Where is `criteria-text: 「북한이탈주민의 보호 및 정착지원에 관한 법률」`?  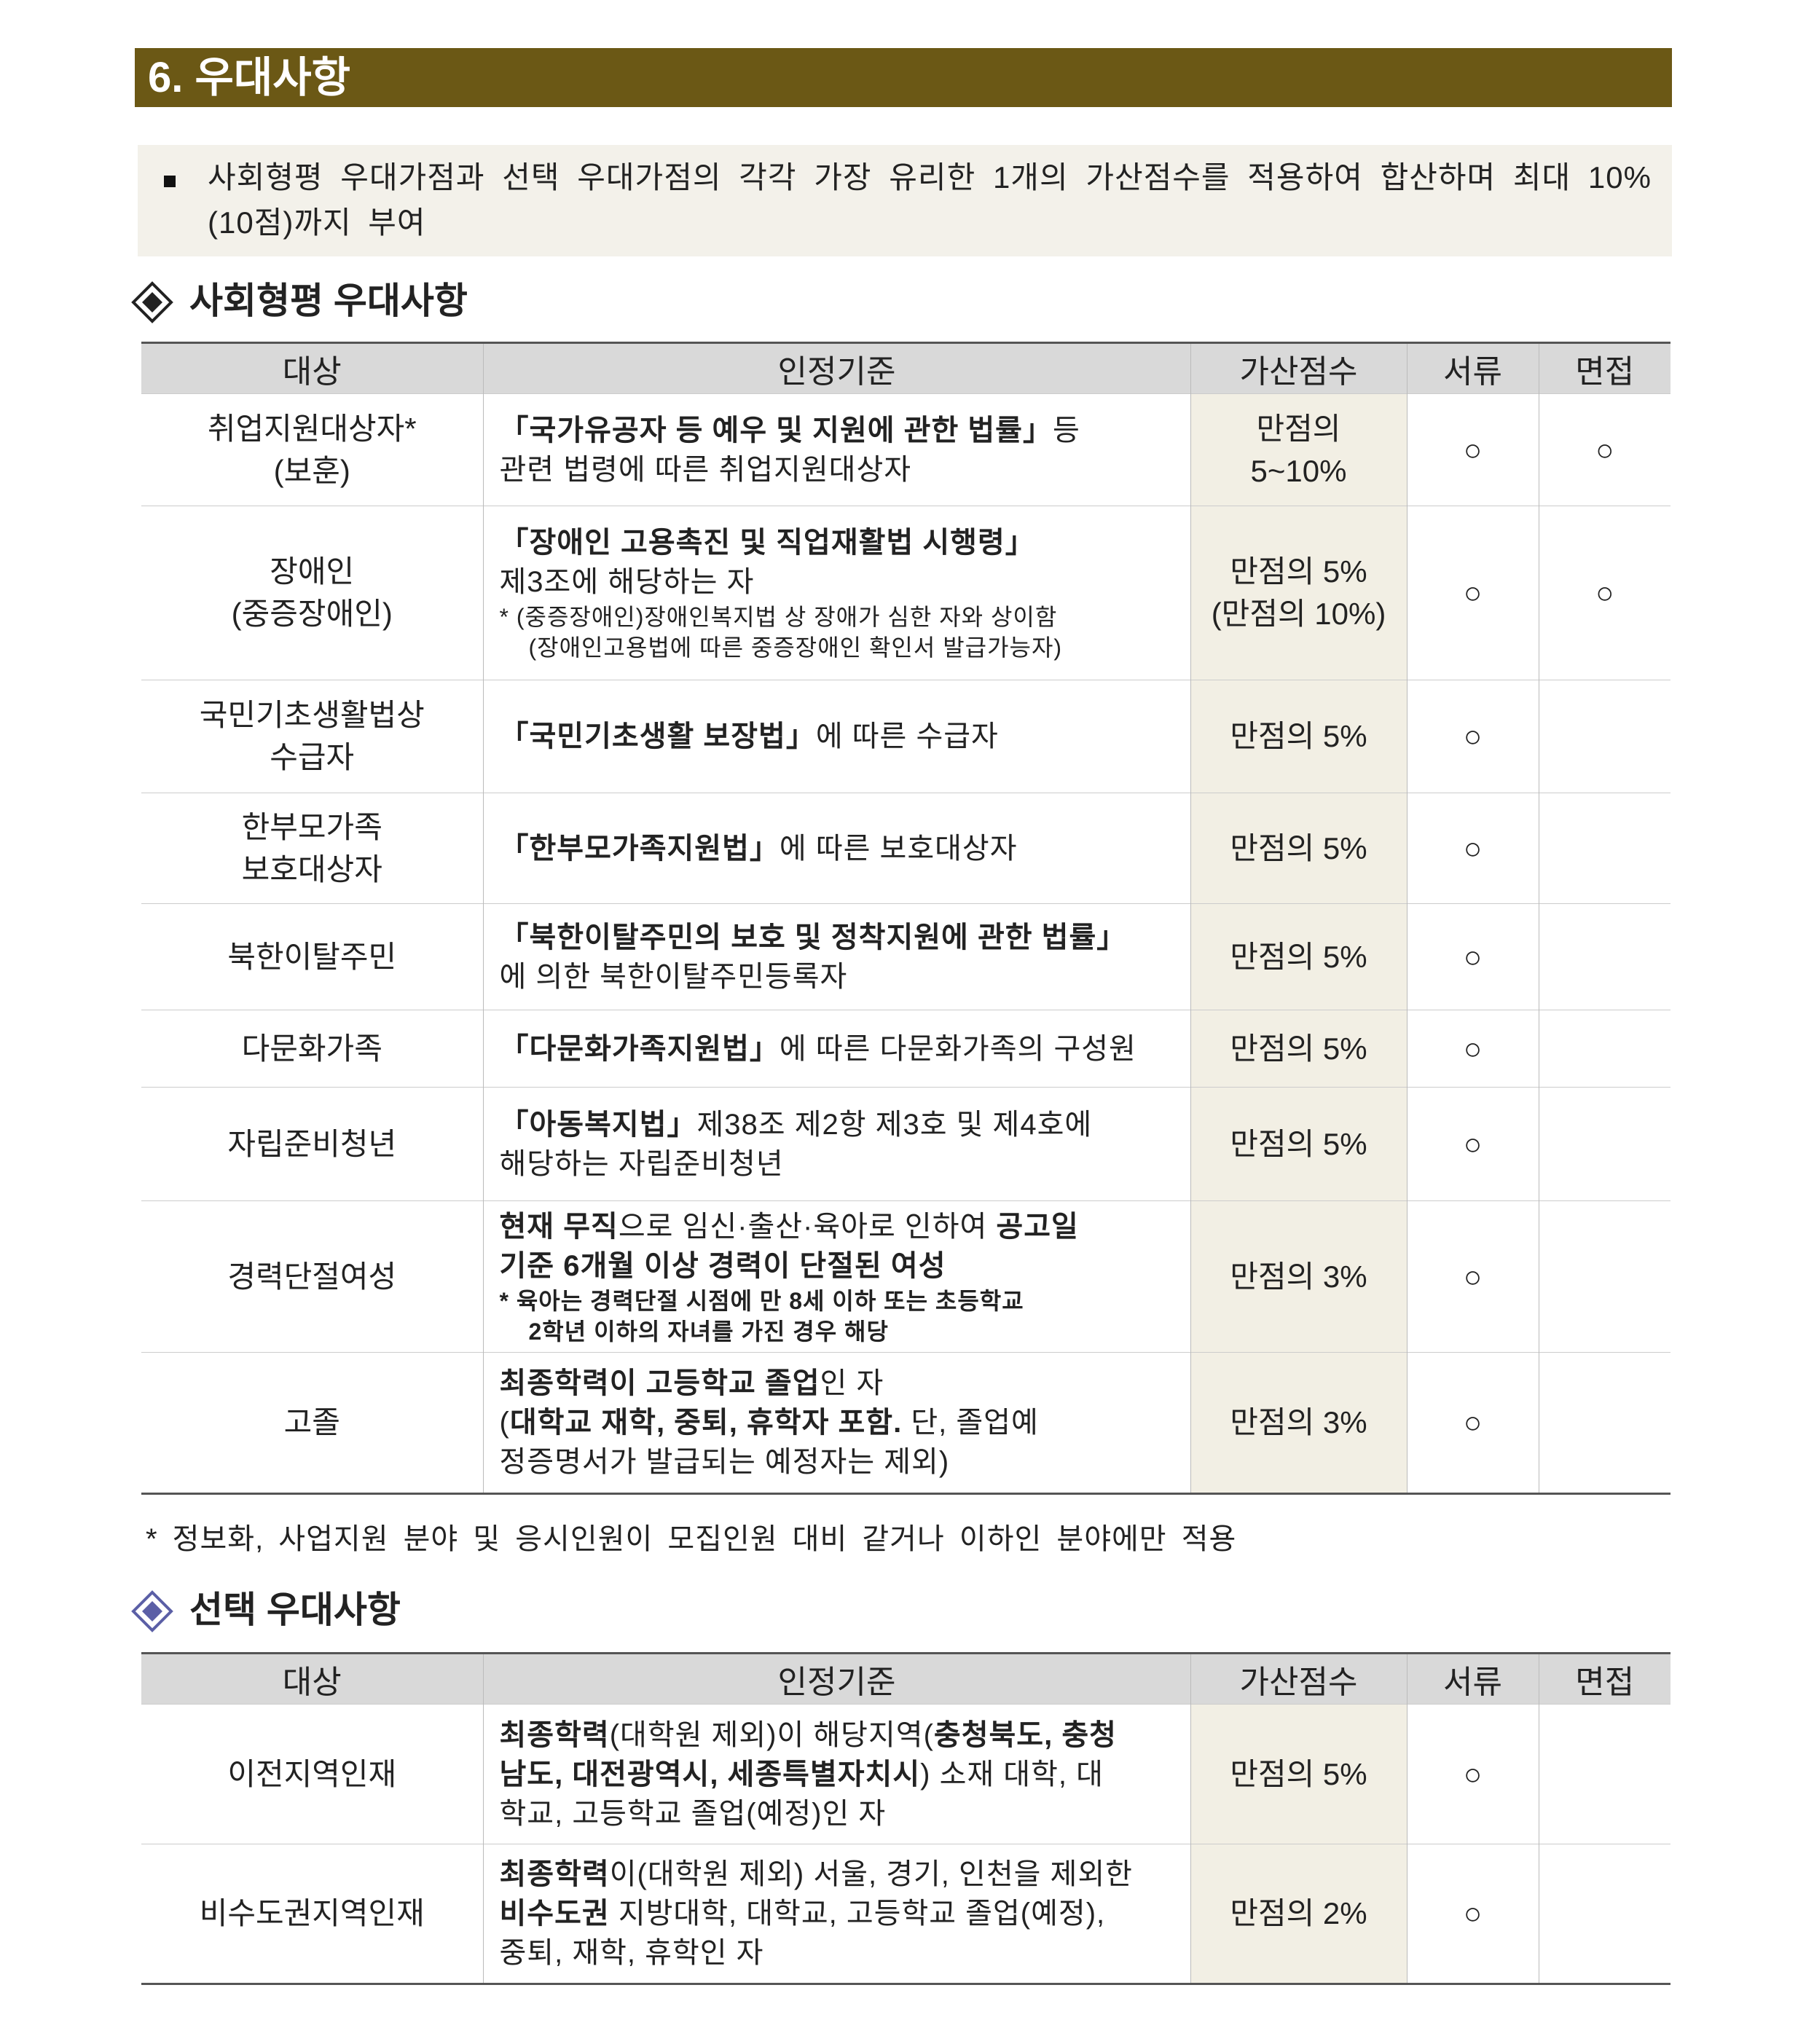
criteria-text: 「북한이탈주민의 보호 및 정착지원에 관한 법률」 is located at coordinates (813, 937).